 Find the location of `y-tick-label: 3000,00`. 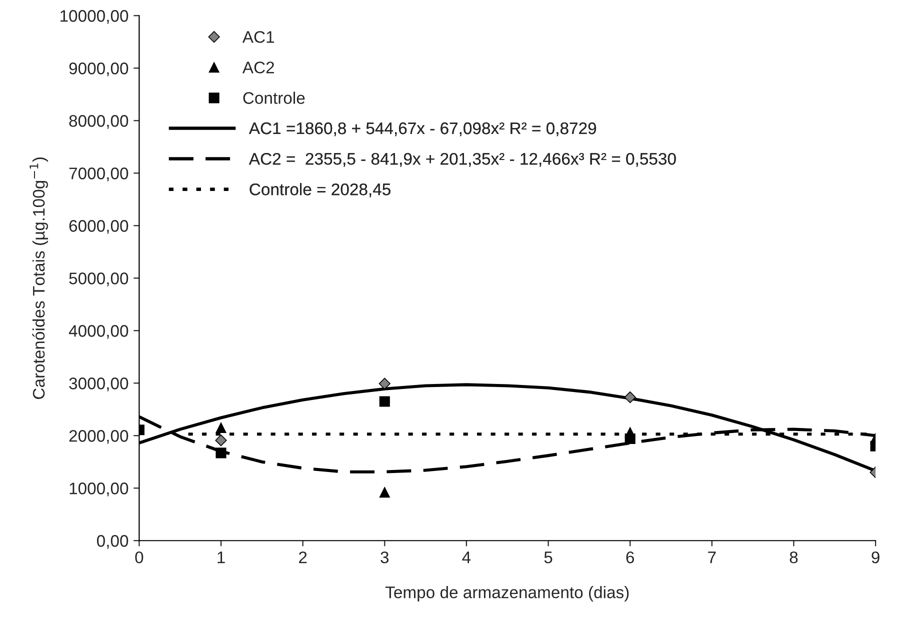

y-tick-label: 3000,00 is located at coordinates (98, 385).